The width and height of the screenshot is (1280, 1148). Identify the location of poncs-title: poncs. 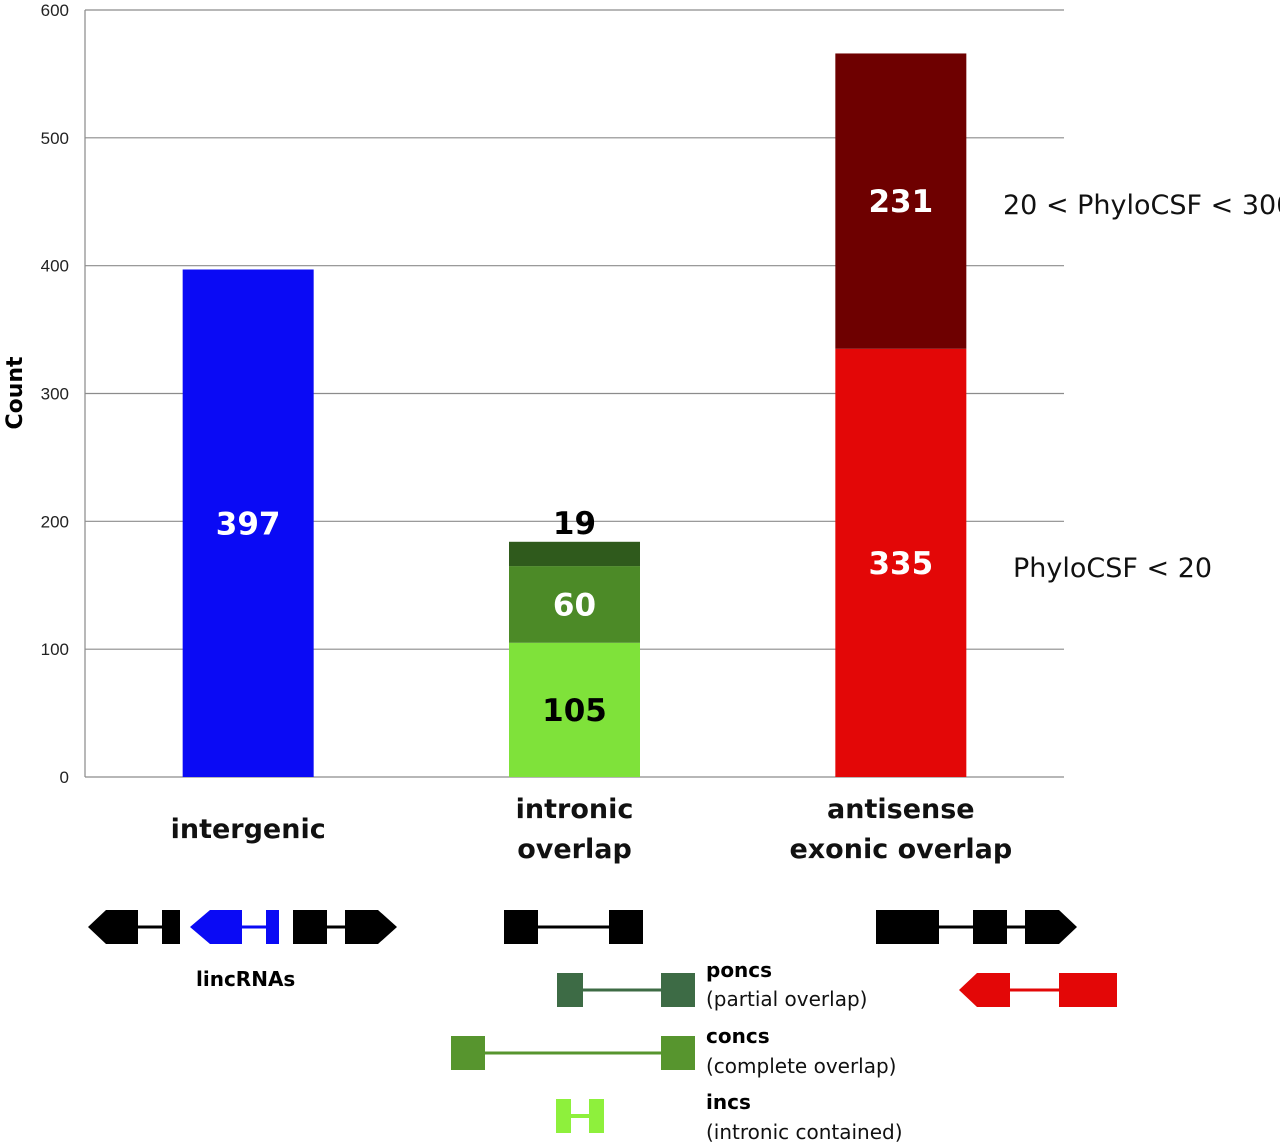
(739, 970).